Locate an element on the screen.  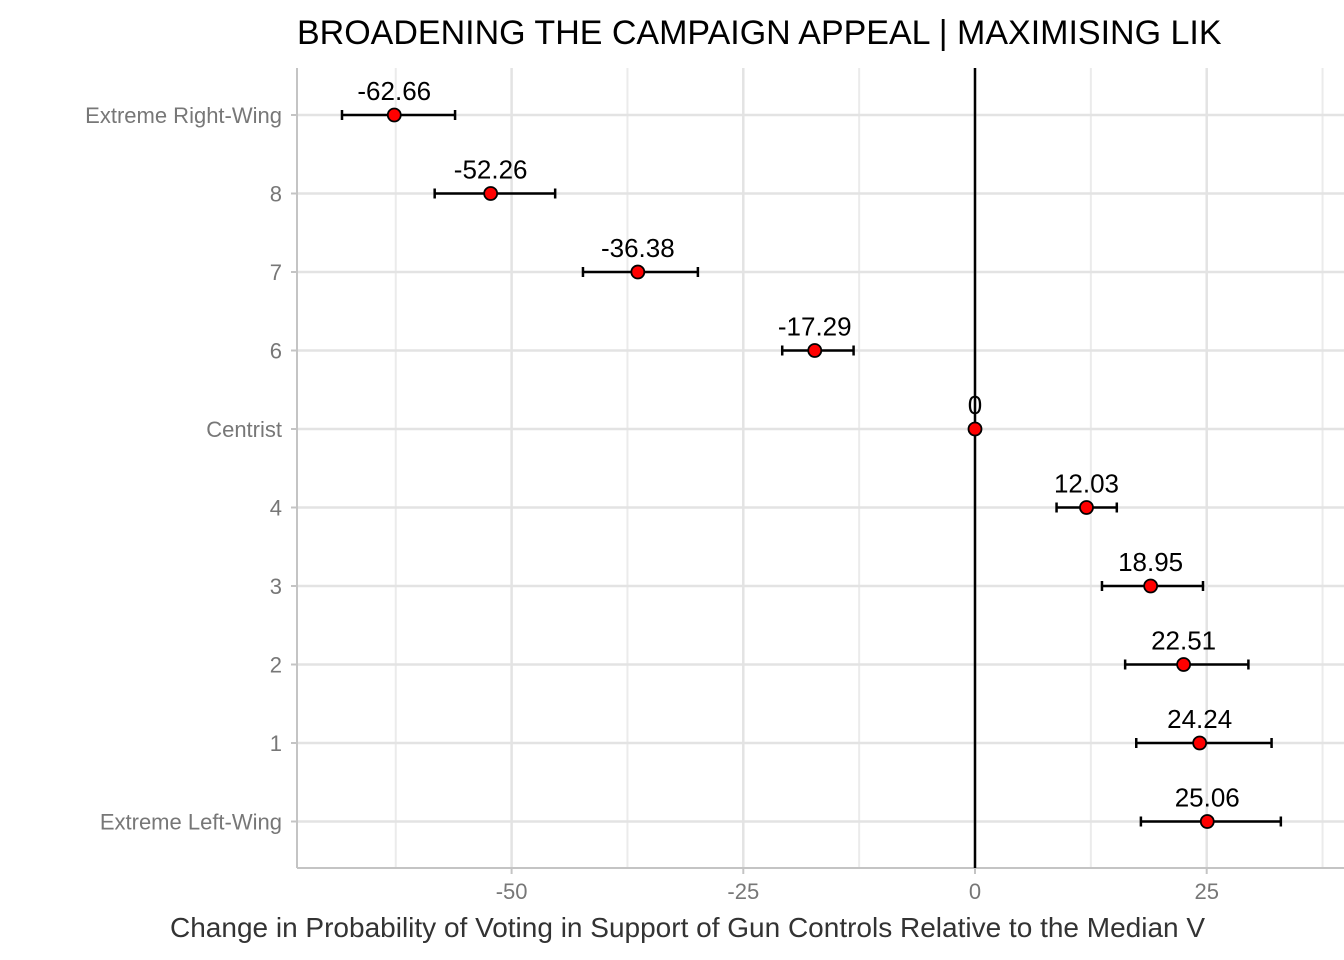
data-label: 0 is located at coordinates (975, 405).